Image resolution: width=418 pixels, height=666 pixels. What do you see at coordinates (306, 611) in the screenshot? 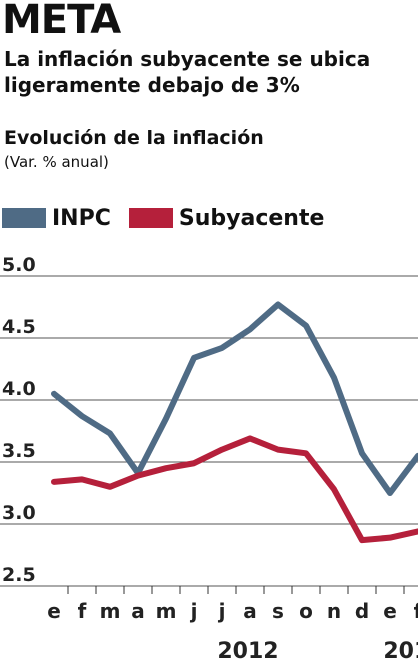
I see `x-tick-label: o` at bounding box center [306, 611].